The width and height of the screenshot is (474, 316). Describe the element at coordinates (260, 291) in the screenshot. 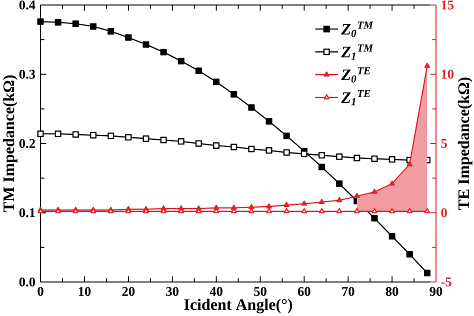

I see `x-tick-label: 50` at that location.